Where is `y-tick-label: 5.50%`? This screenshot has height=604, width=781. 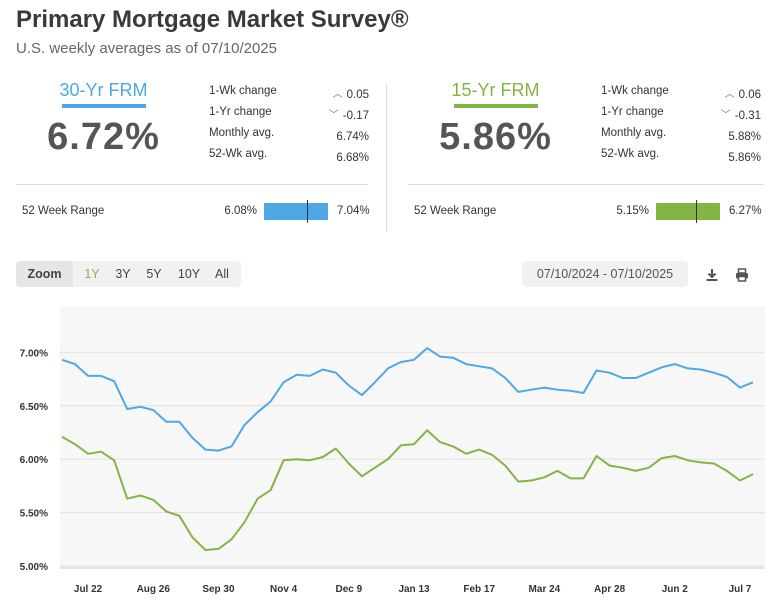
y-tick-label: 5.50% is located at coordinates (34, 514).